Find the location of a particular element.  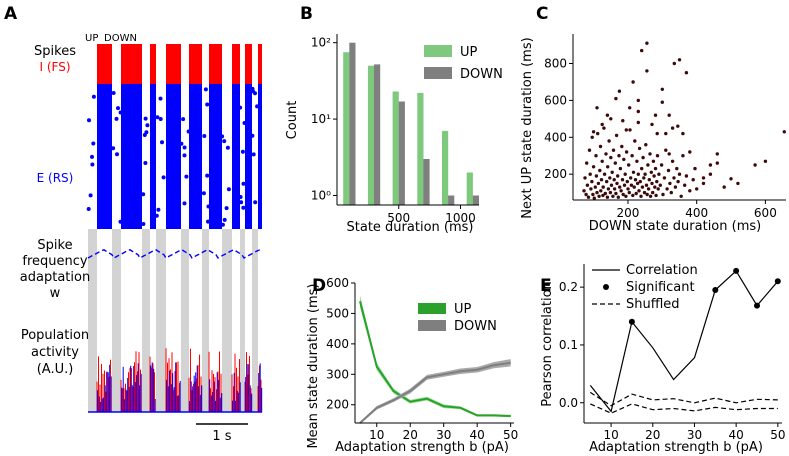

legend-label-significant: Significant is located at coordinates (660, 287).